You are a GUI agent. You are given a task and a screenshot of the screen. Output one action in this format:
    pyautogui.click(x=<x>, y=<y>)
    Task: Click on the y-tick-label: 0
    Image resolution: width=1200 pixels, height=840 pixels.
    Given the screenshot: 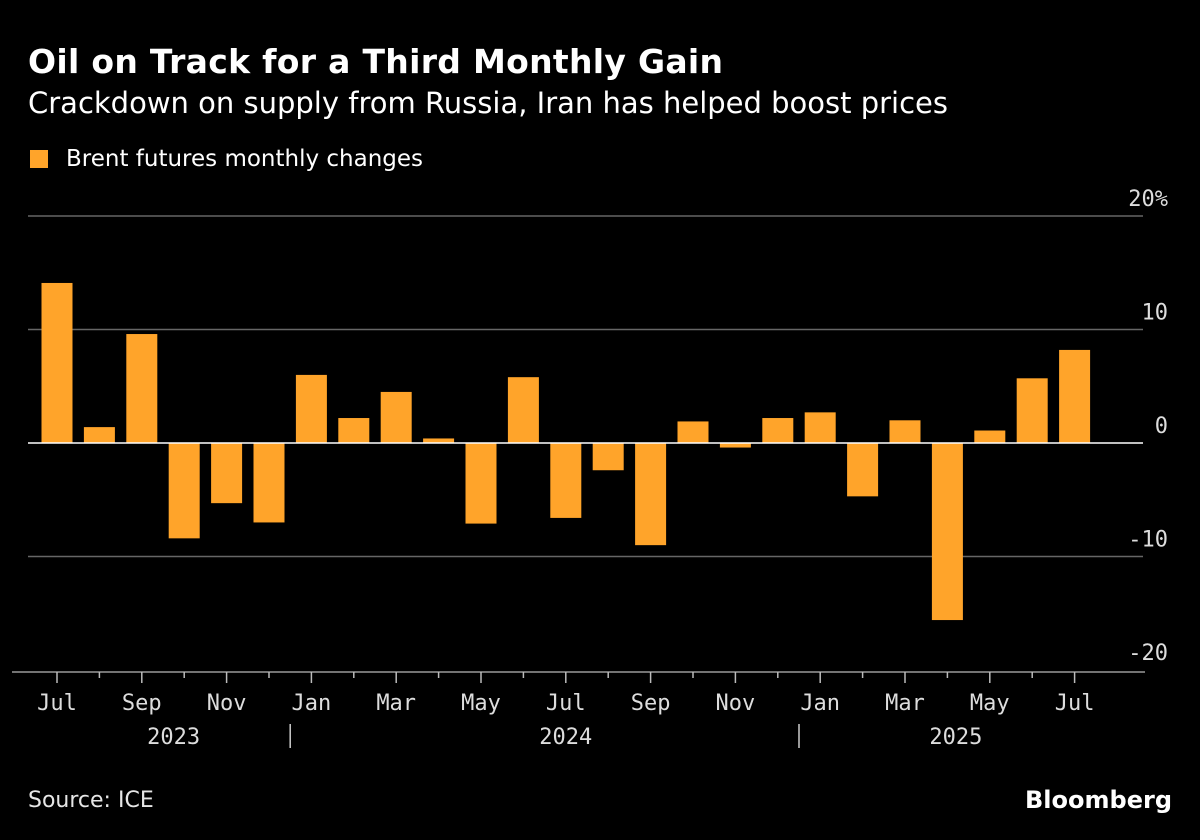 What is the action you would take?
    pyautogui.click(x=1161, y=426)
    